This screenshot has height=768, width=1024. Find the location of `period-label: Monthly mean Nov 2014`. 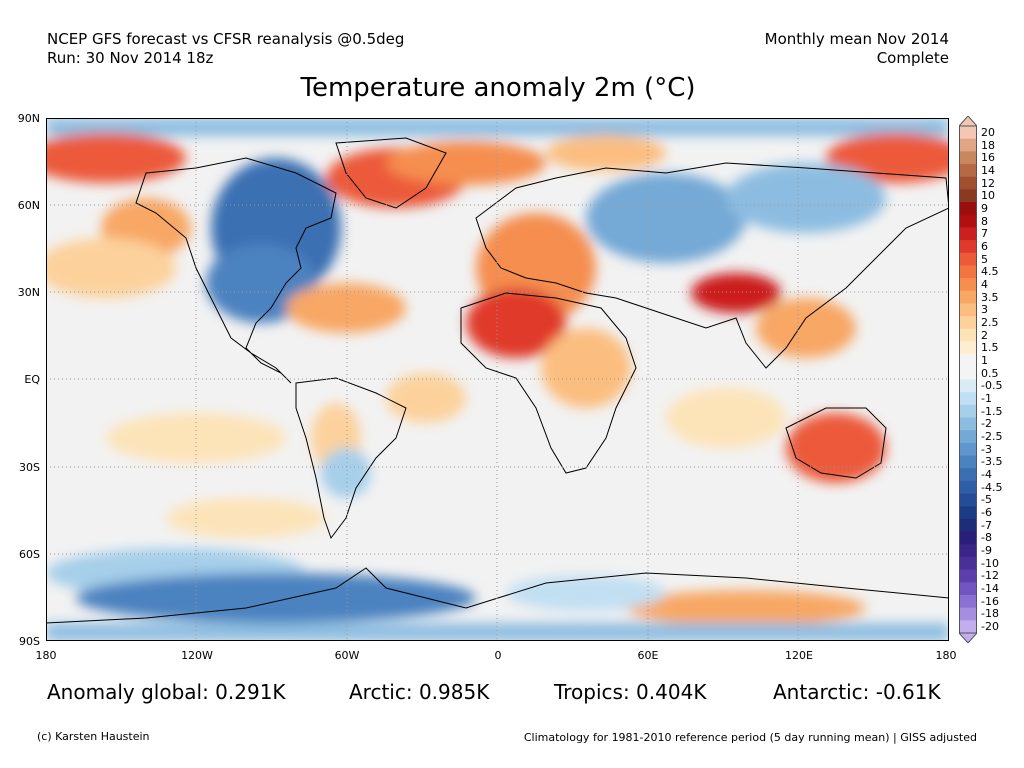

period-label: Monthly mean Nov 2014 is located at coordinates (856, 39).